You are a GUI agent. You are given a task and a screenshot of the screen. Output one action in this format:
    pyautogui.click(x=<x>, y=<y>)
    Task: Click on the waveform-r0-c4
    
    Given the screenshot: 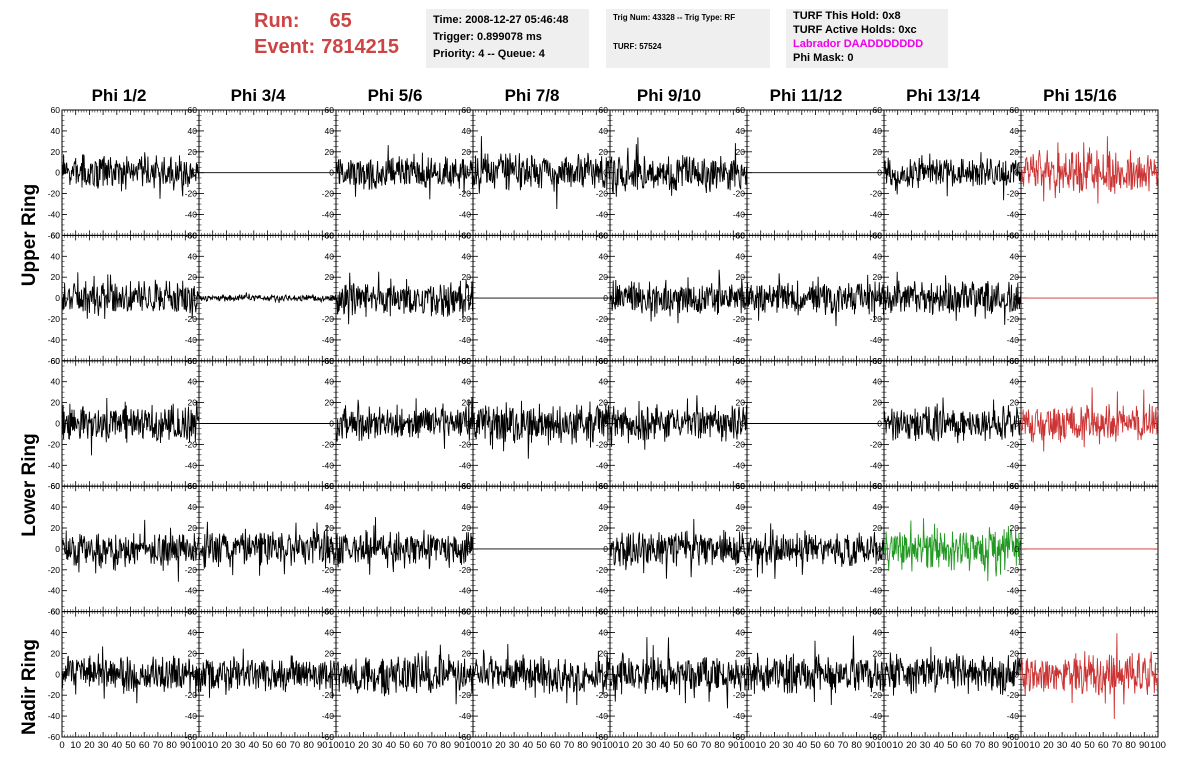 What is the action you would take?
    pyautogui.click(x=678, y=167)
    